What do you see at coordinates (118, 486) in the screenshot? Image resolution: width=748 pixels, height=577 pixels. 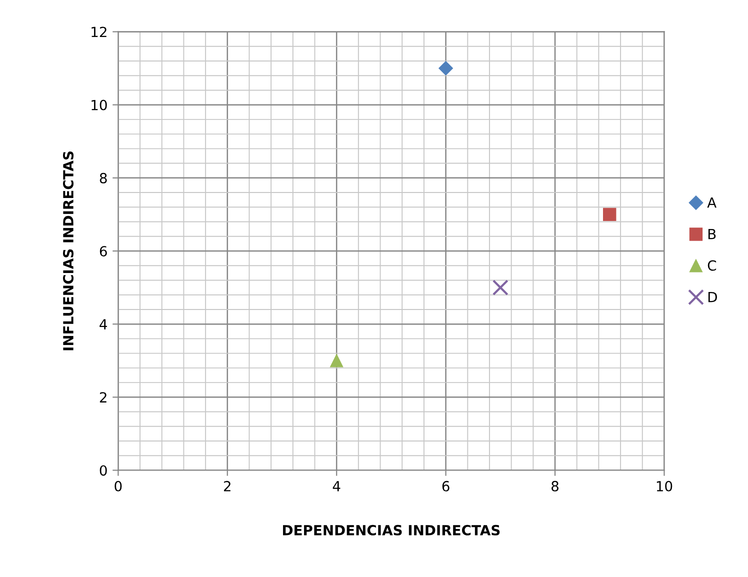 I see `x-tick-label: 0` at bounding box center [118, 486].